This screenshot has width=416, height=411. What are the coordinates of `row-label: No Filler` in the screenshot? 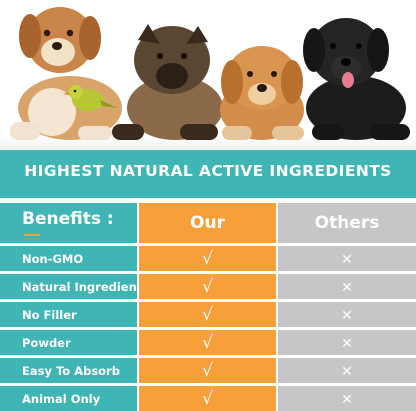 It's located at (49, 315).